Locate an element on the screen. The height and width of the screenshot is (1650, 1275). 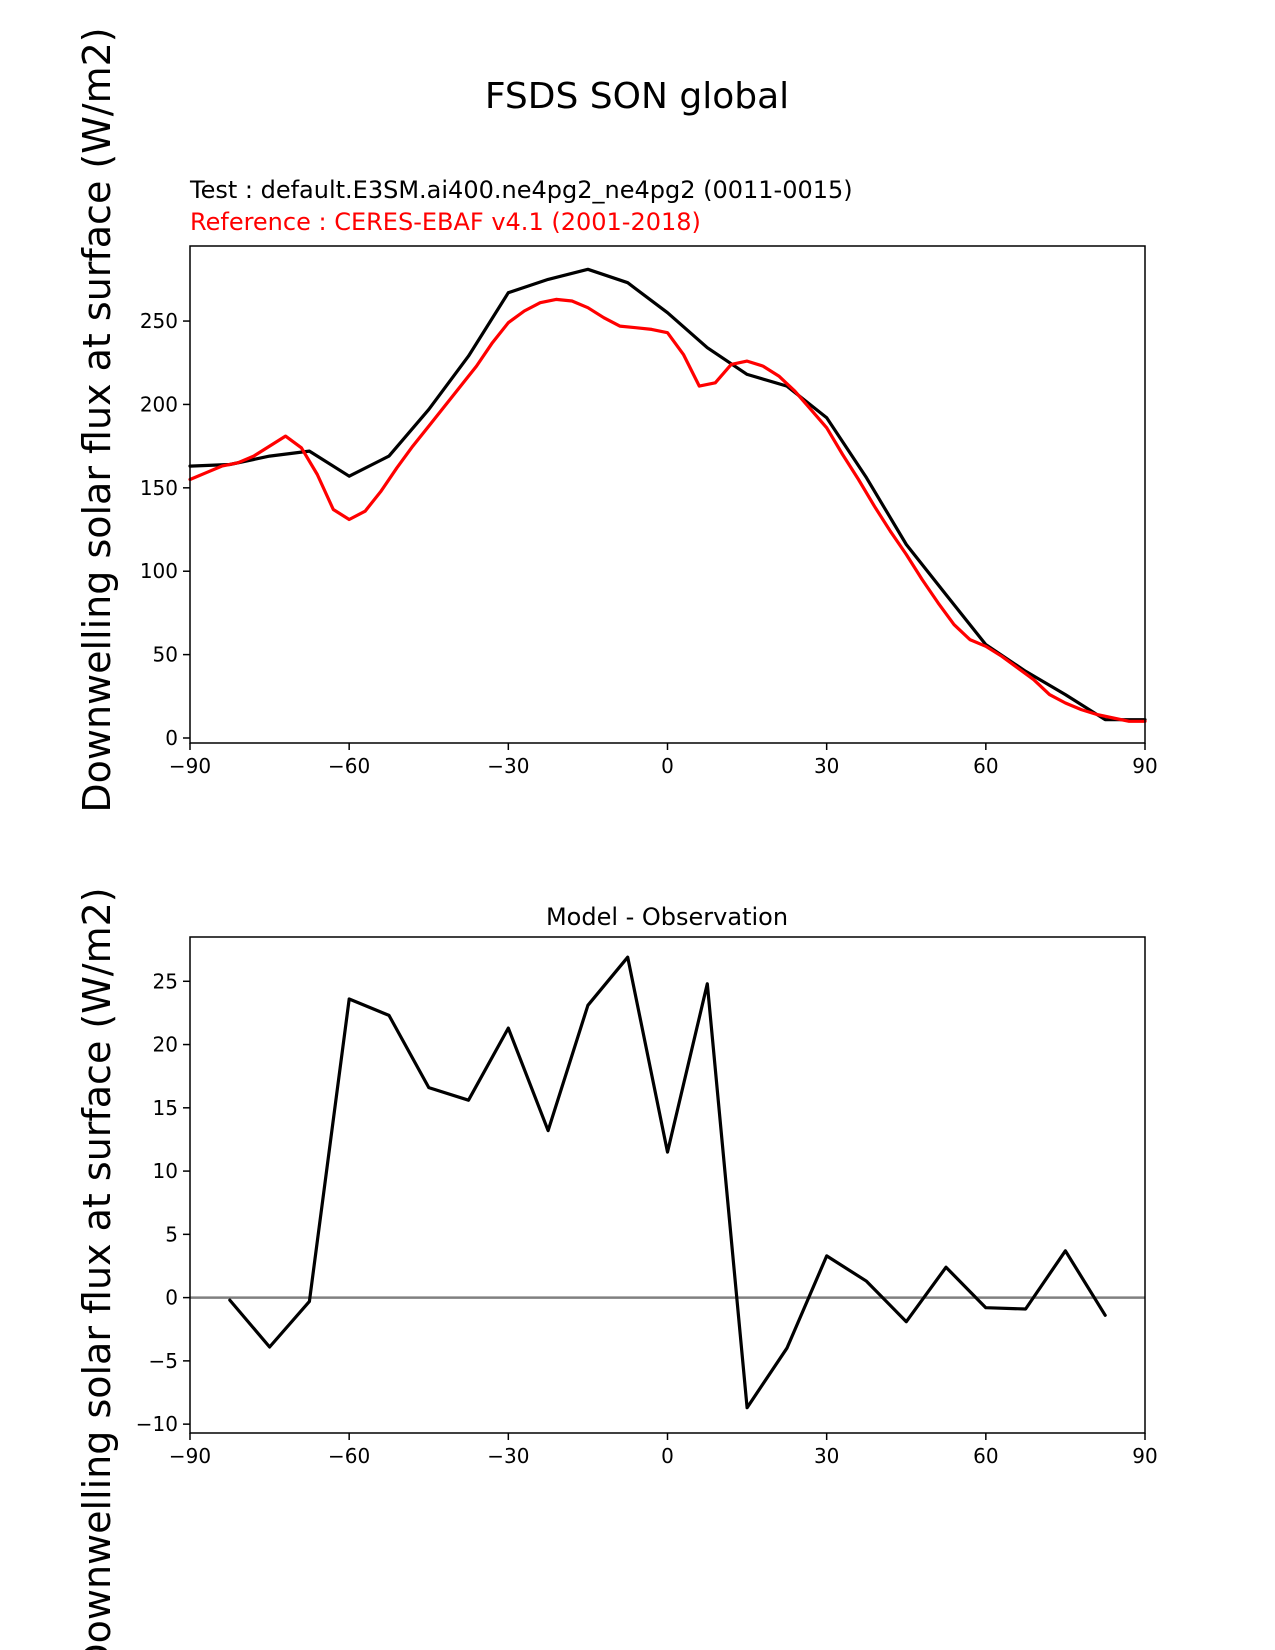
top-x-tick-label: 30 is located at coordinates (826, 766).